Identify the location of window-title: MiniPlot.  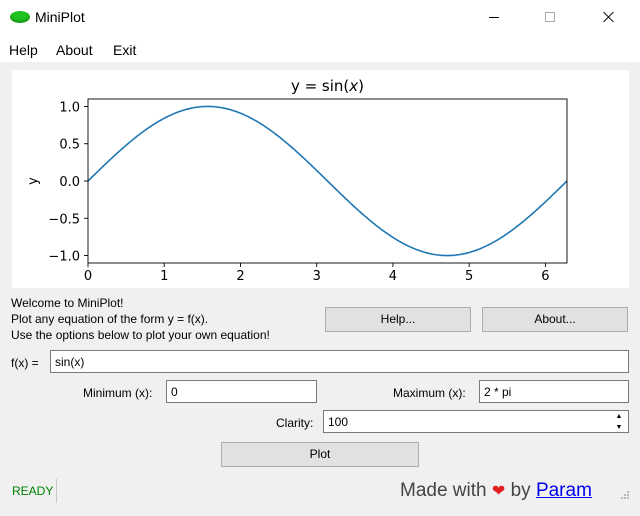
(60, 17).